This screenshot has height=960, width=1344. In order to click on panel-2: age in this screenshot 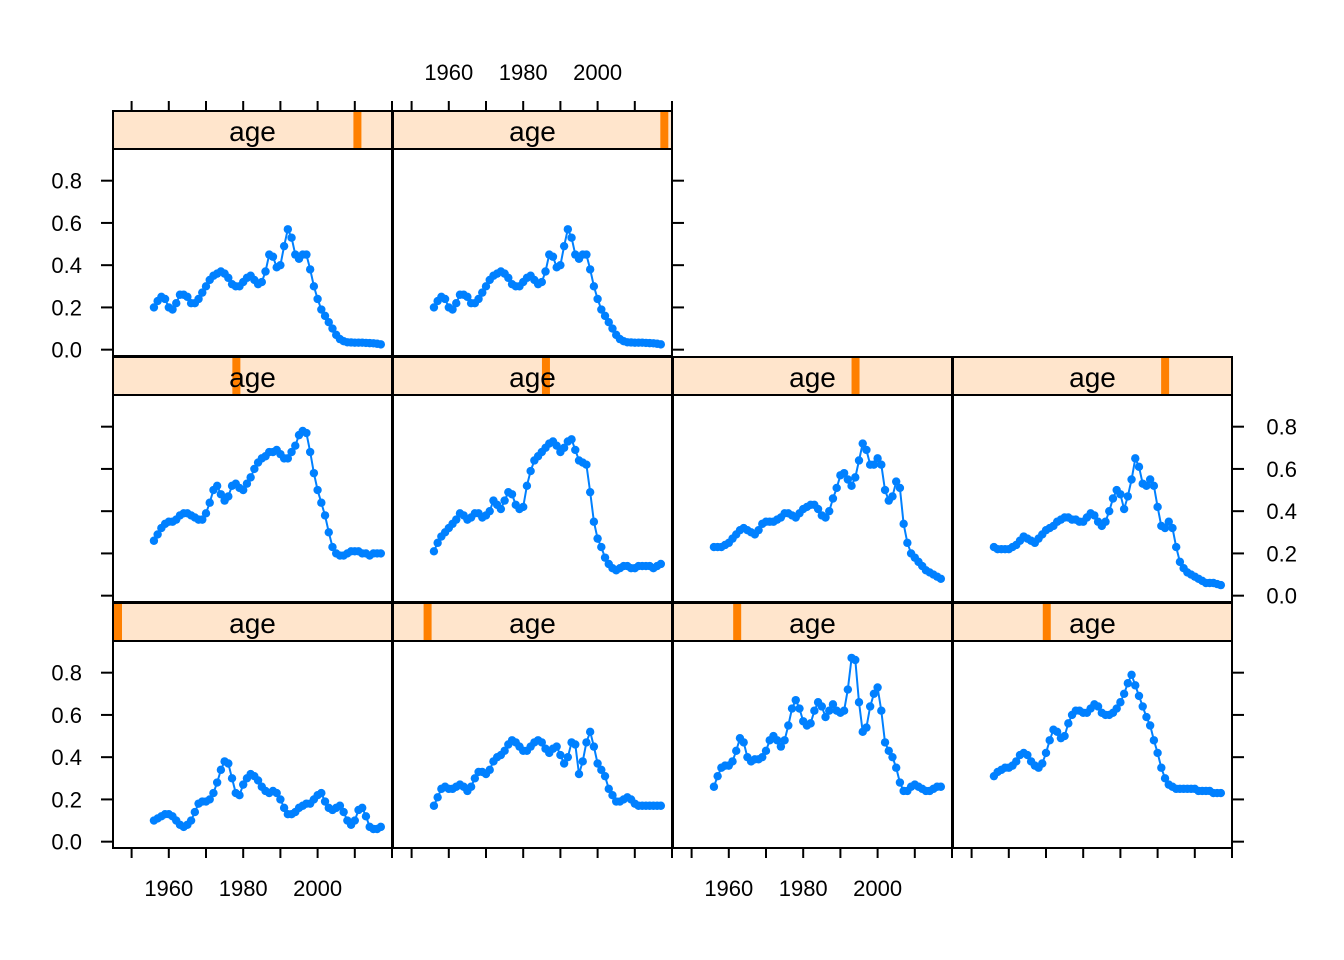, I will do `click(532, 233)`.